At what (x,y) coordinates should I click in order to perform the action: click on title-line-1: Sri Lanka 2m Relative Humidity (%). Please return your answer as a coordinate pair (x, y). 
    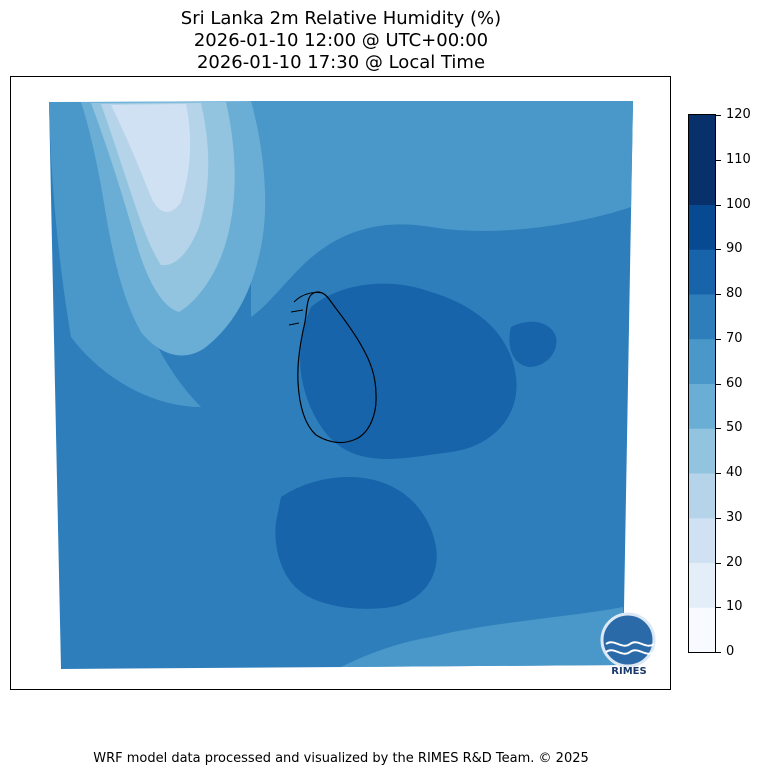
    Looking at the image, I should click on (341, 18).